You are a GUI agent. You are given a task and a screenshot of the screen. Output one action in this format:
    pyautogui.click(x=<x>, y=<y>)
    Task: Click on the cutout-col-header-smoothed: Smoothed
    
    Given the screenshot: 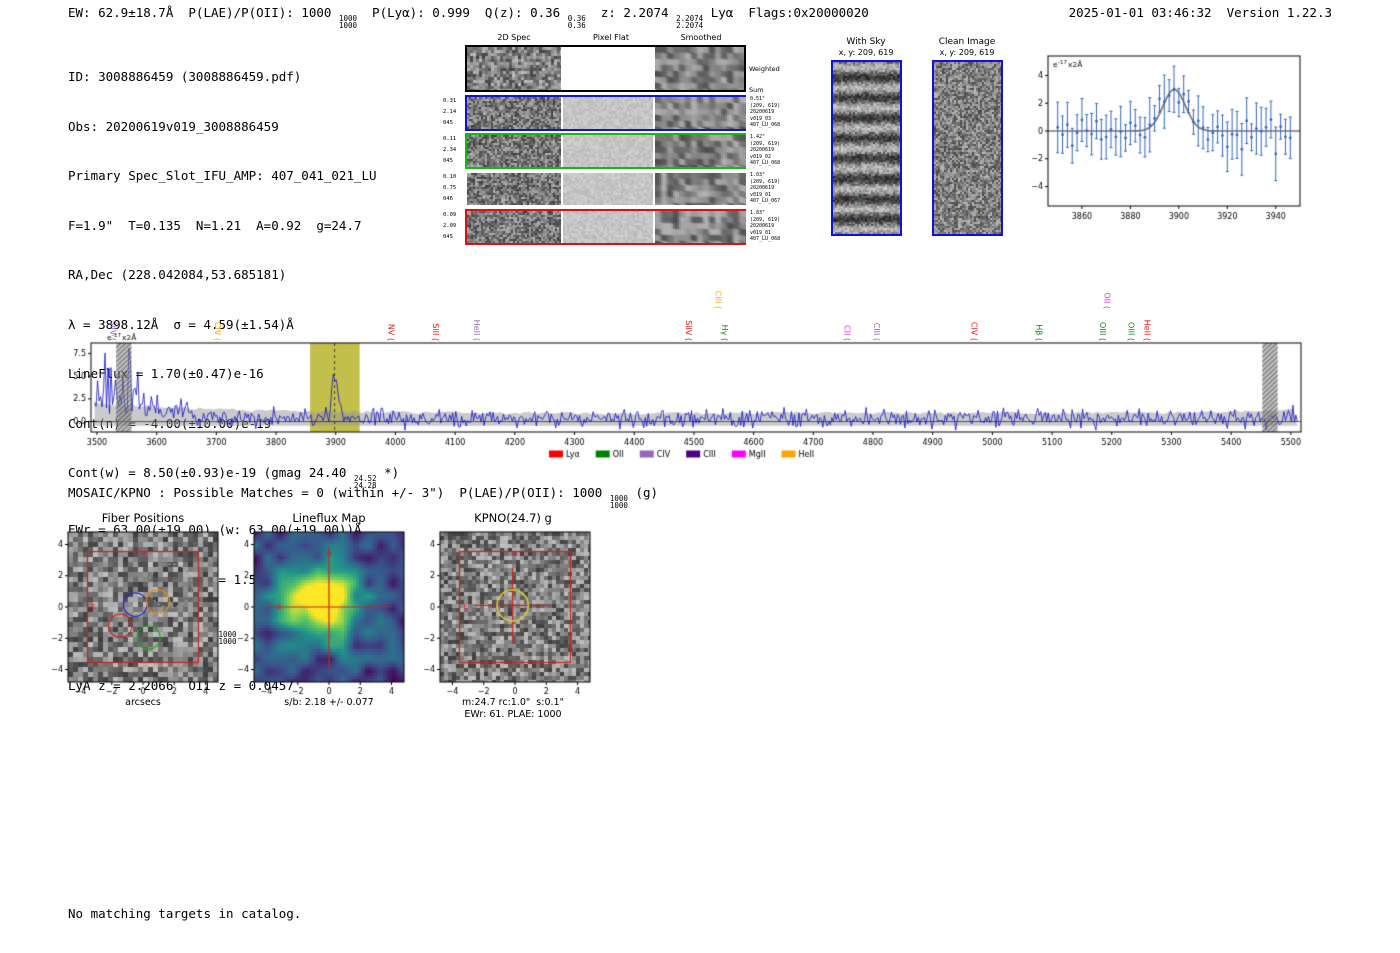 What is the action you would take?
    pyautogui.click(x=701, y=37)
    